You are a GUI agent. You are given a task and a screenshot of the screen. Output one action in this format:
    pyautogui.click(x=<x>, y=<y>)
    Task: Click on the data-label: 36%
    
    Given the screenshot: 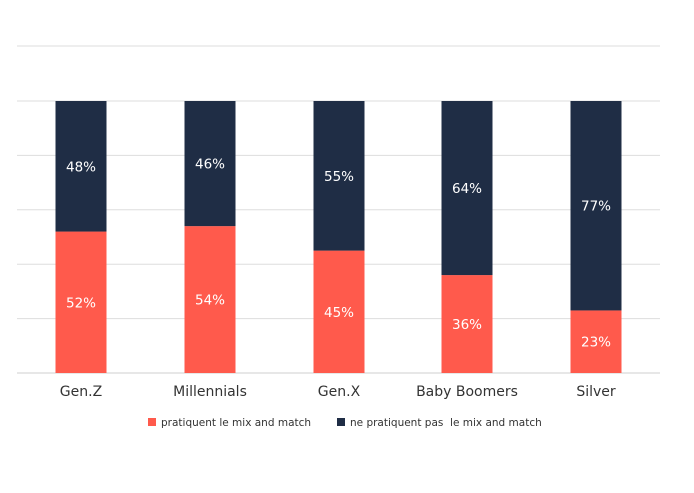 What is the action you would take?
    pyautogui.click(x=467, y=325)
    